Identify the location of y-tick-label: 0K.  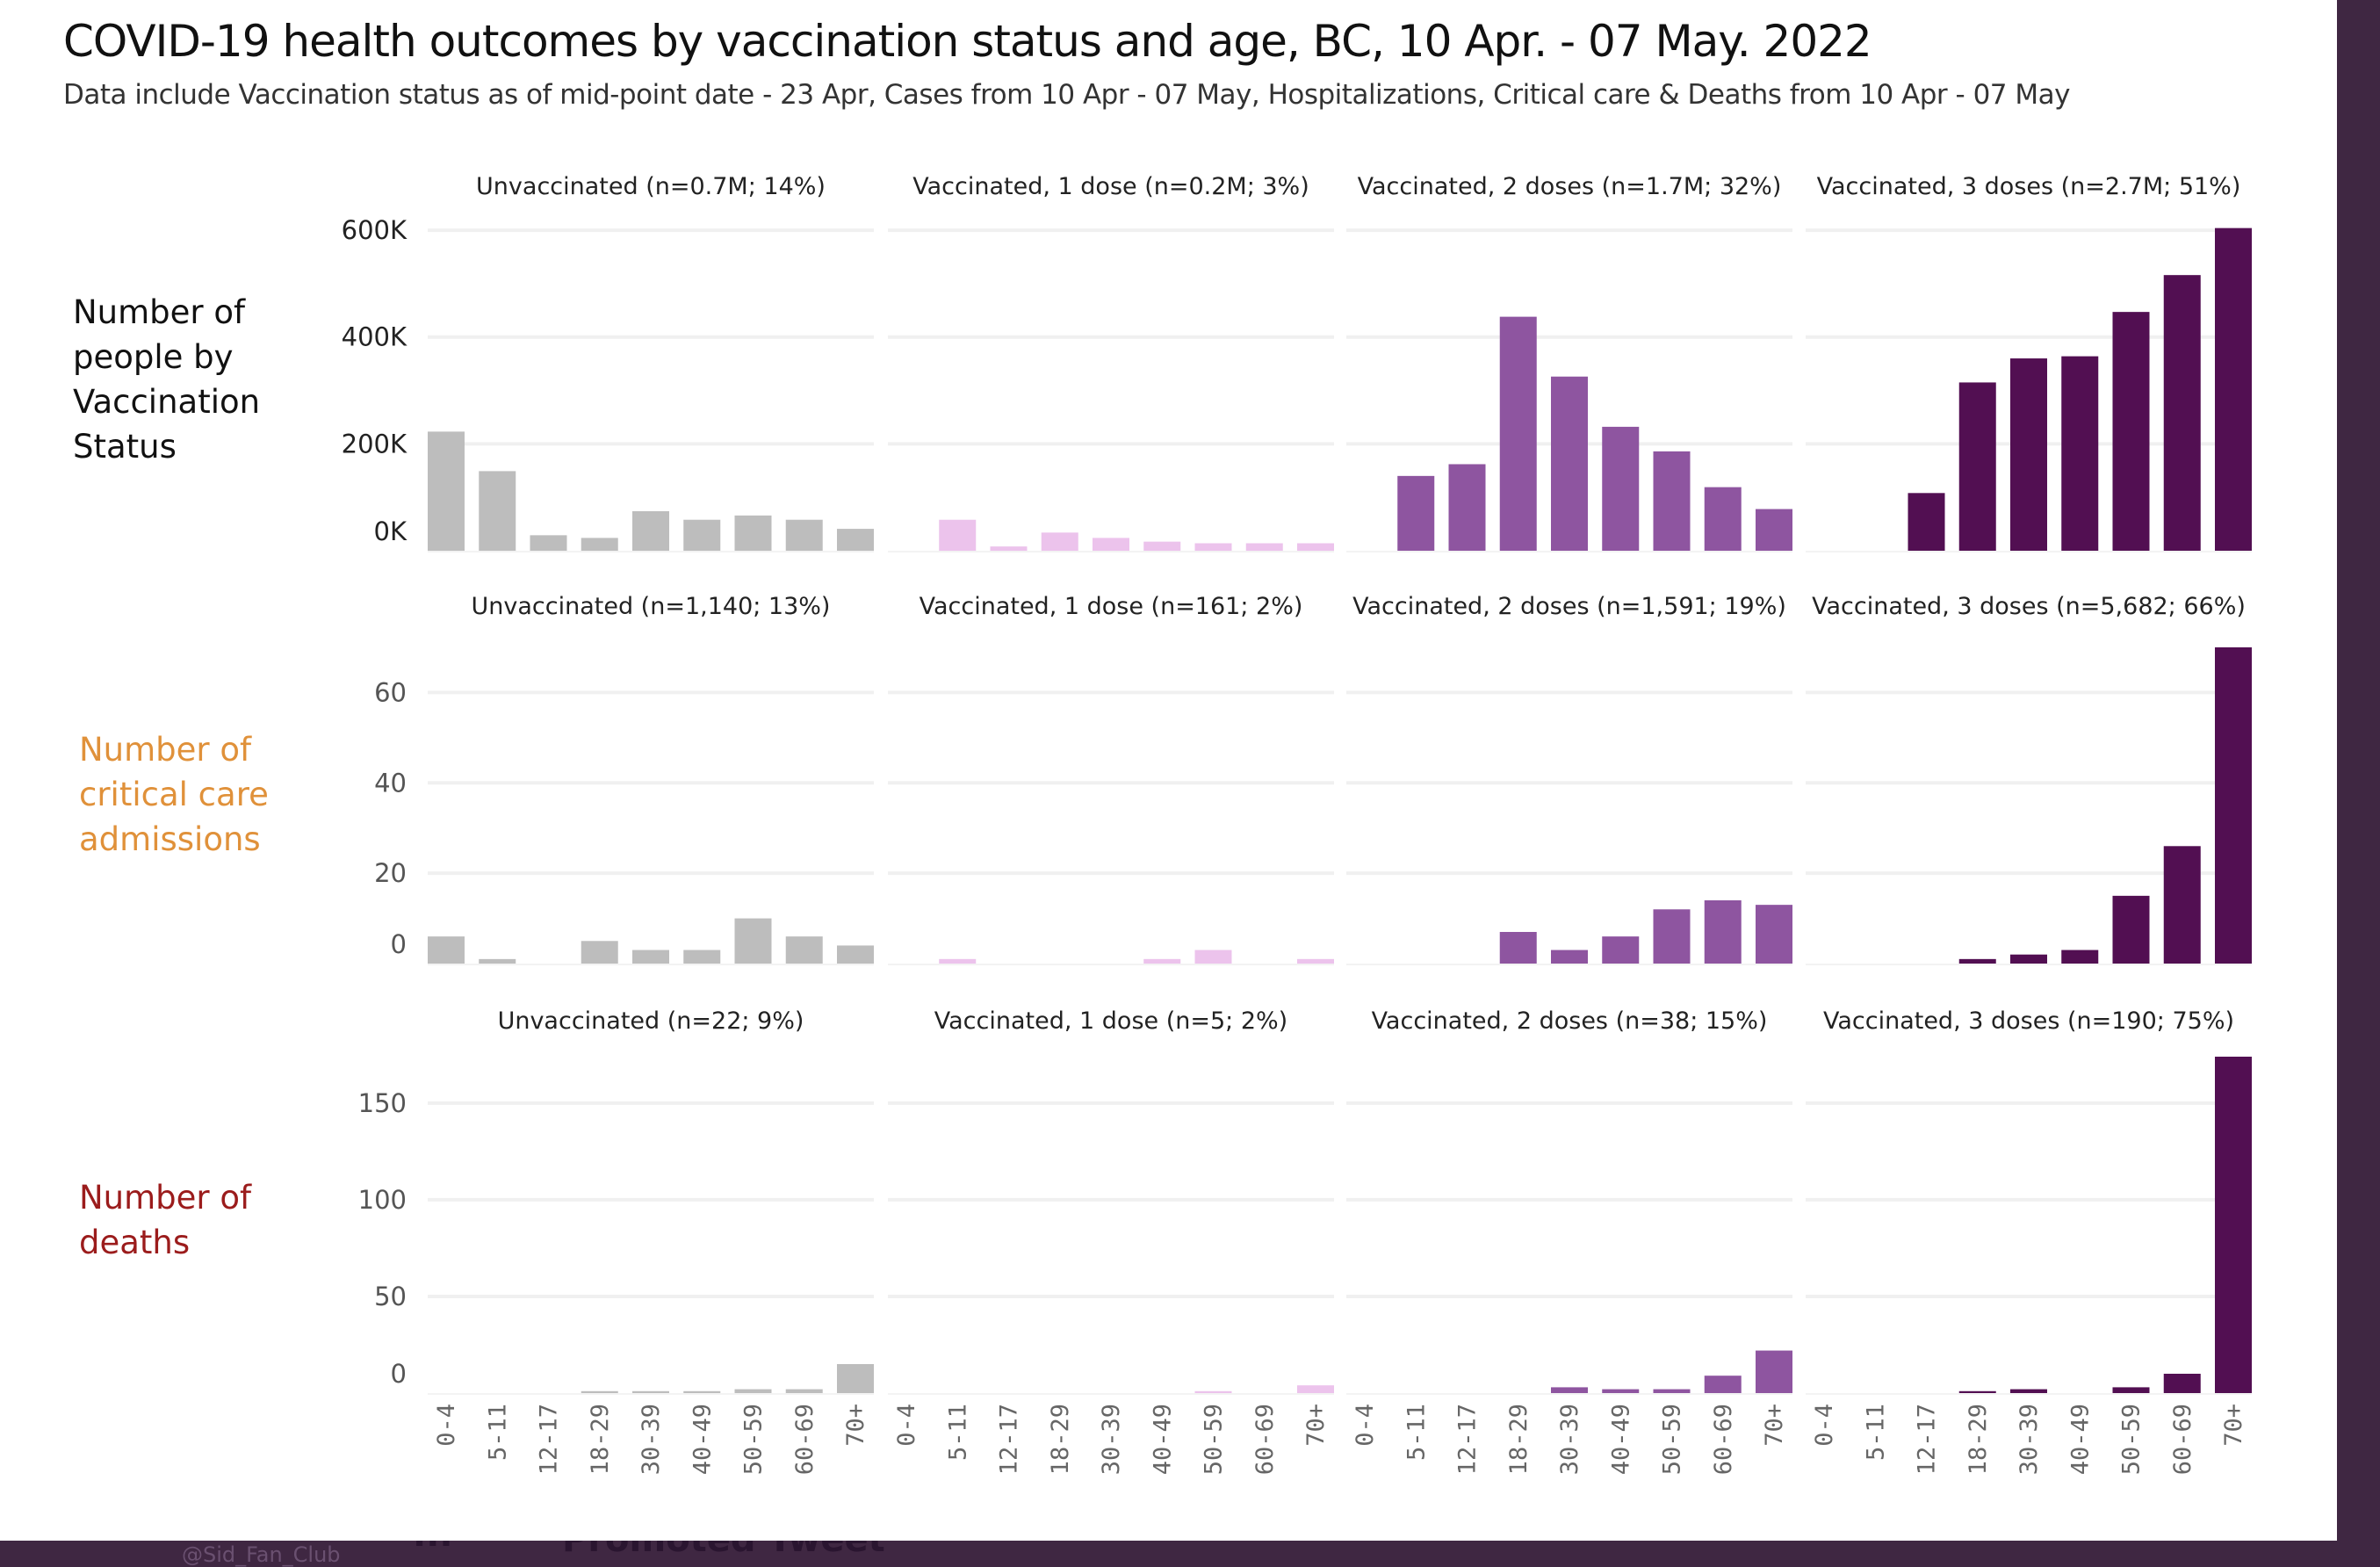
(390, 531).